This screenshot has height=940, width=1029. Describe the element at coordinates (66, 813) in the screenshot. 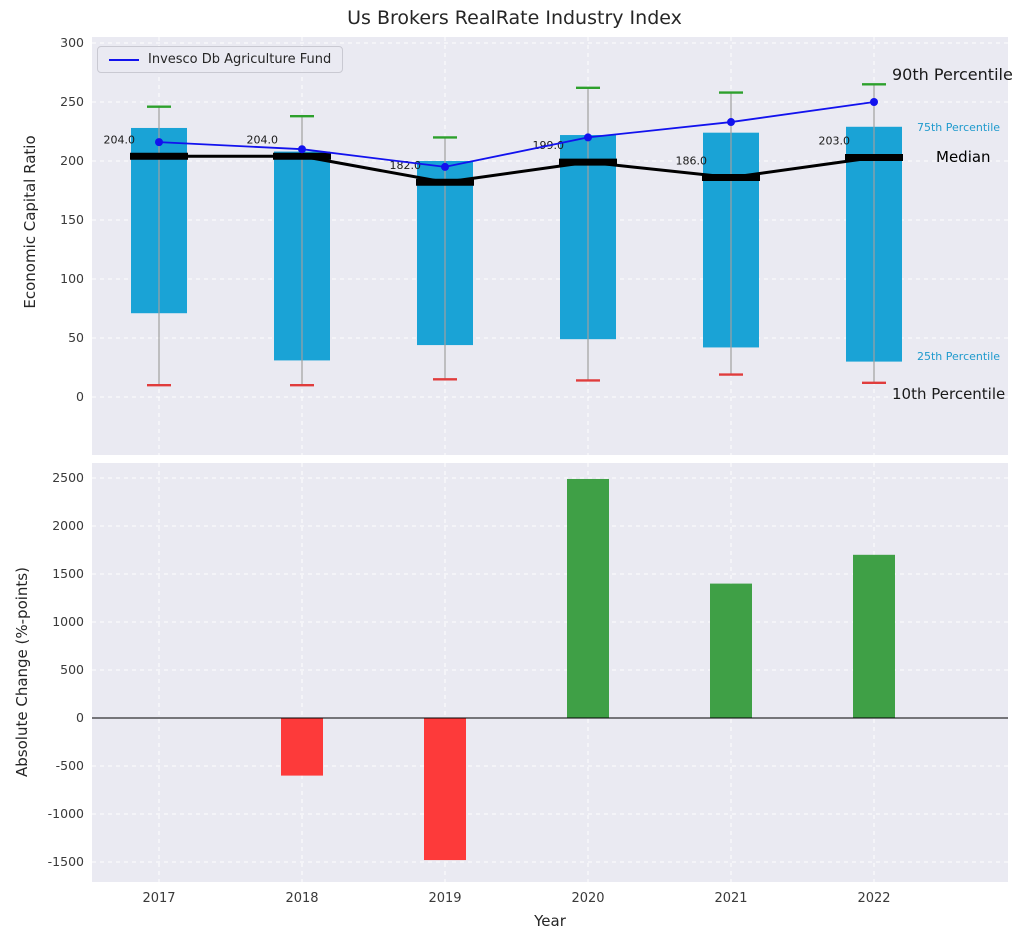

I see `ytick-bottom-panel: -1000` at that location.